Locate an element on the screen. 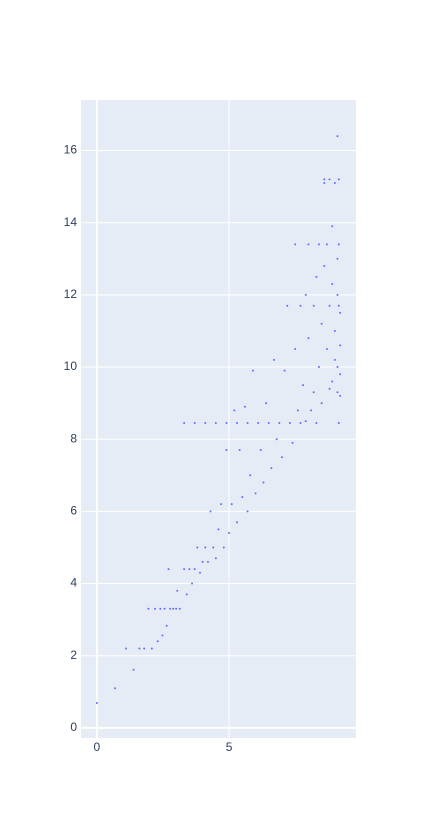 The image size is (437, 823). y-tick-label: 2 is located at coordinates (73, 655).